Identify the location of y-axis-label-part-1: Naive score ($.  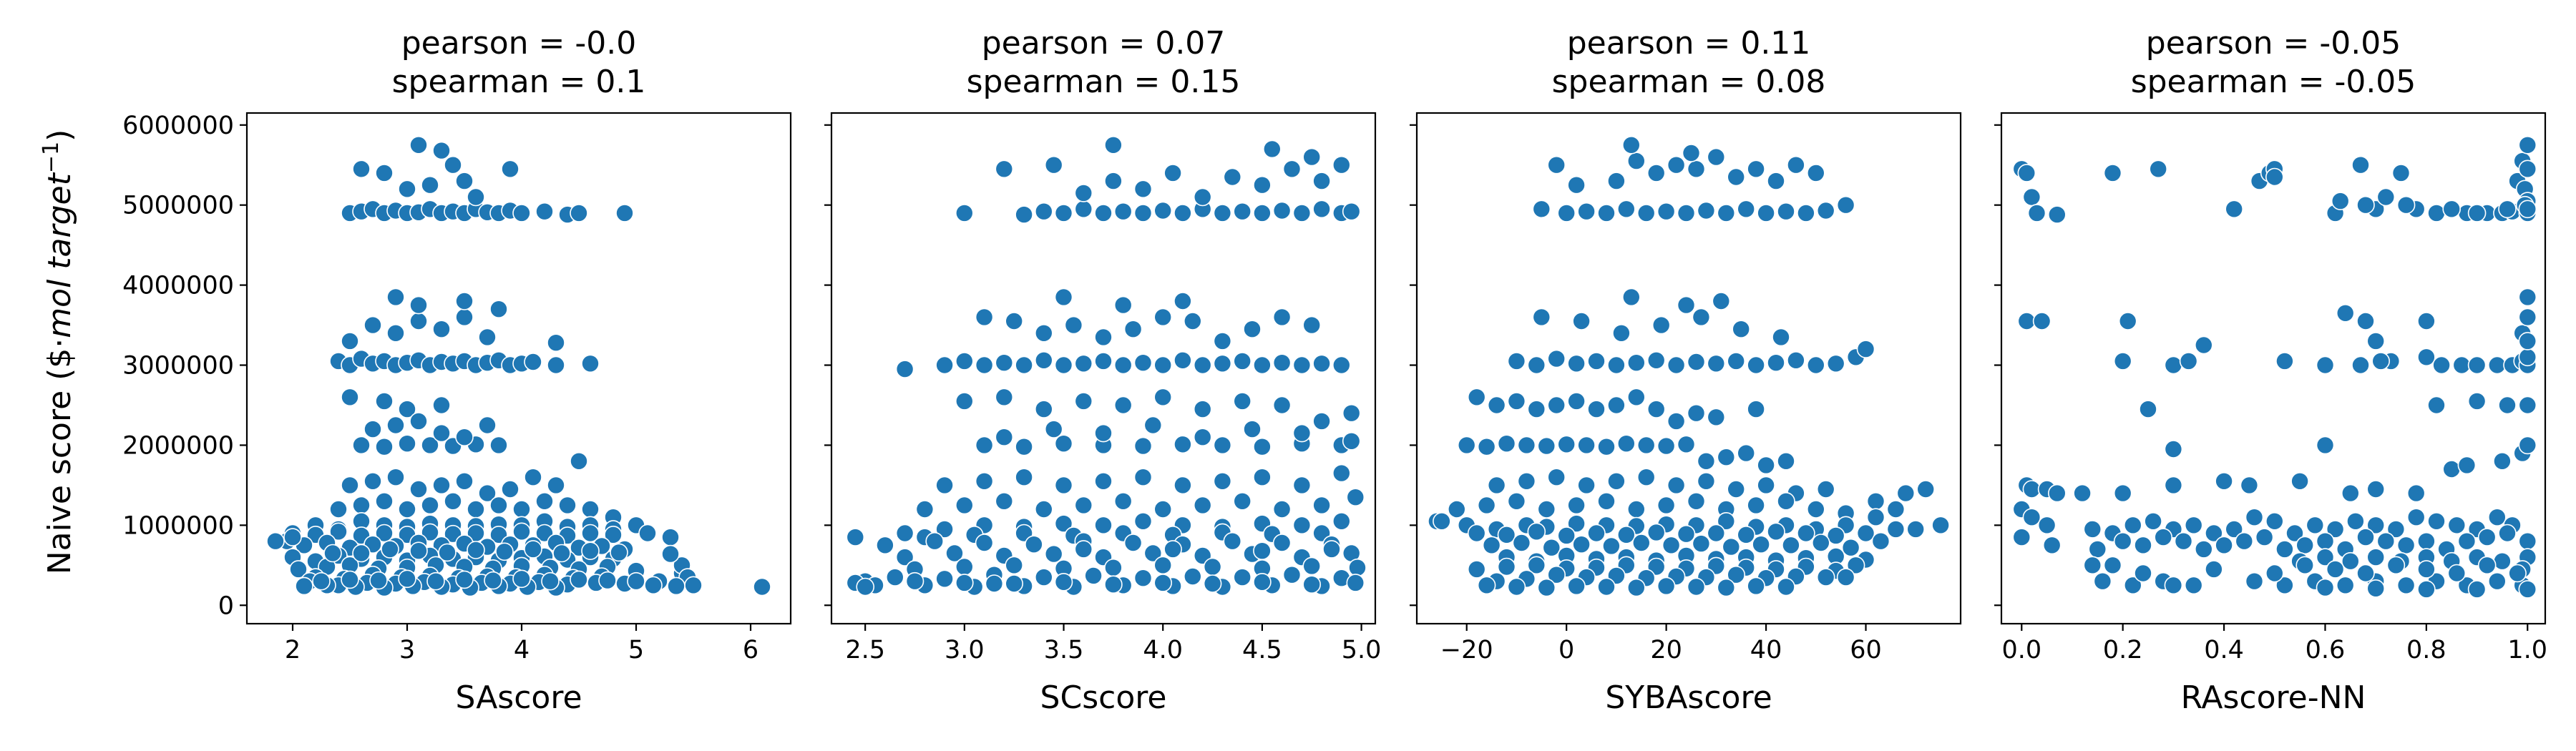
(60, 461).